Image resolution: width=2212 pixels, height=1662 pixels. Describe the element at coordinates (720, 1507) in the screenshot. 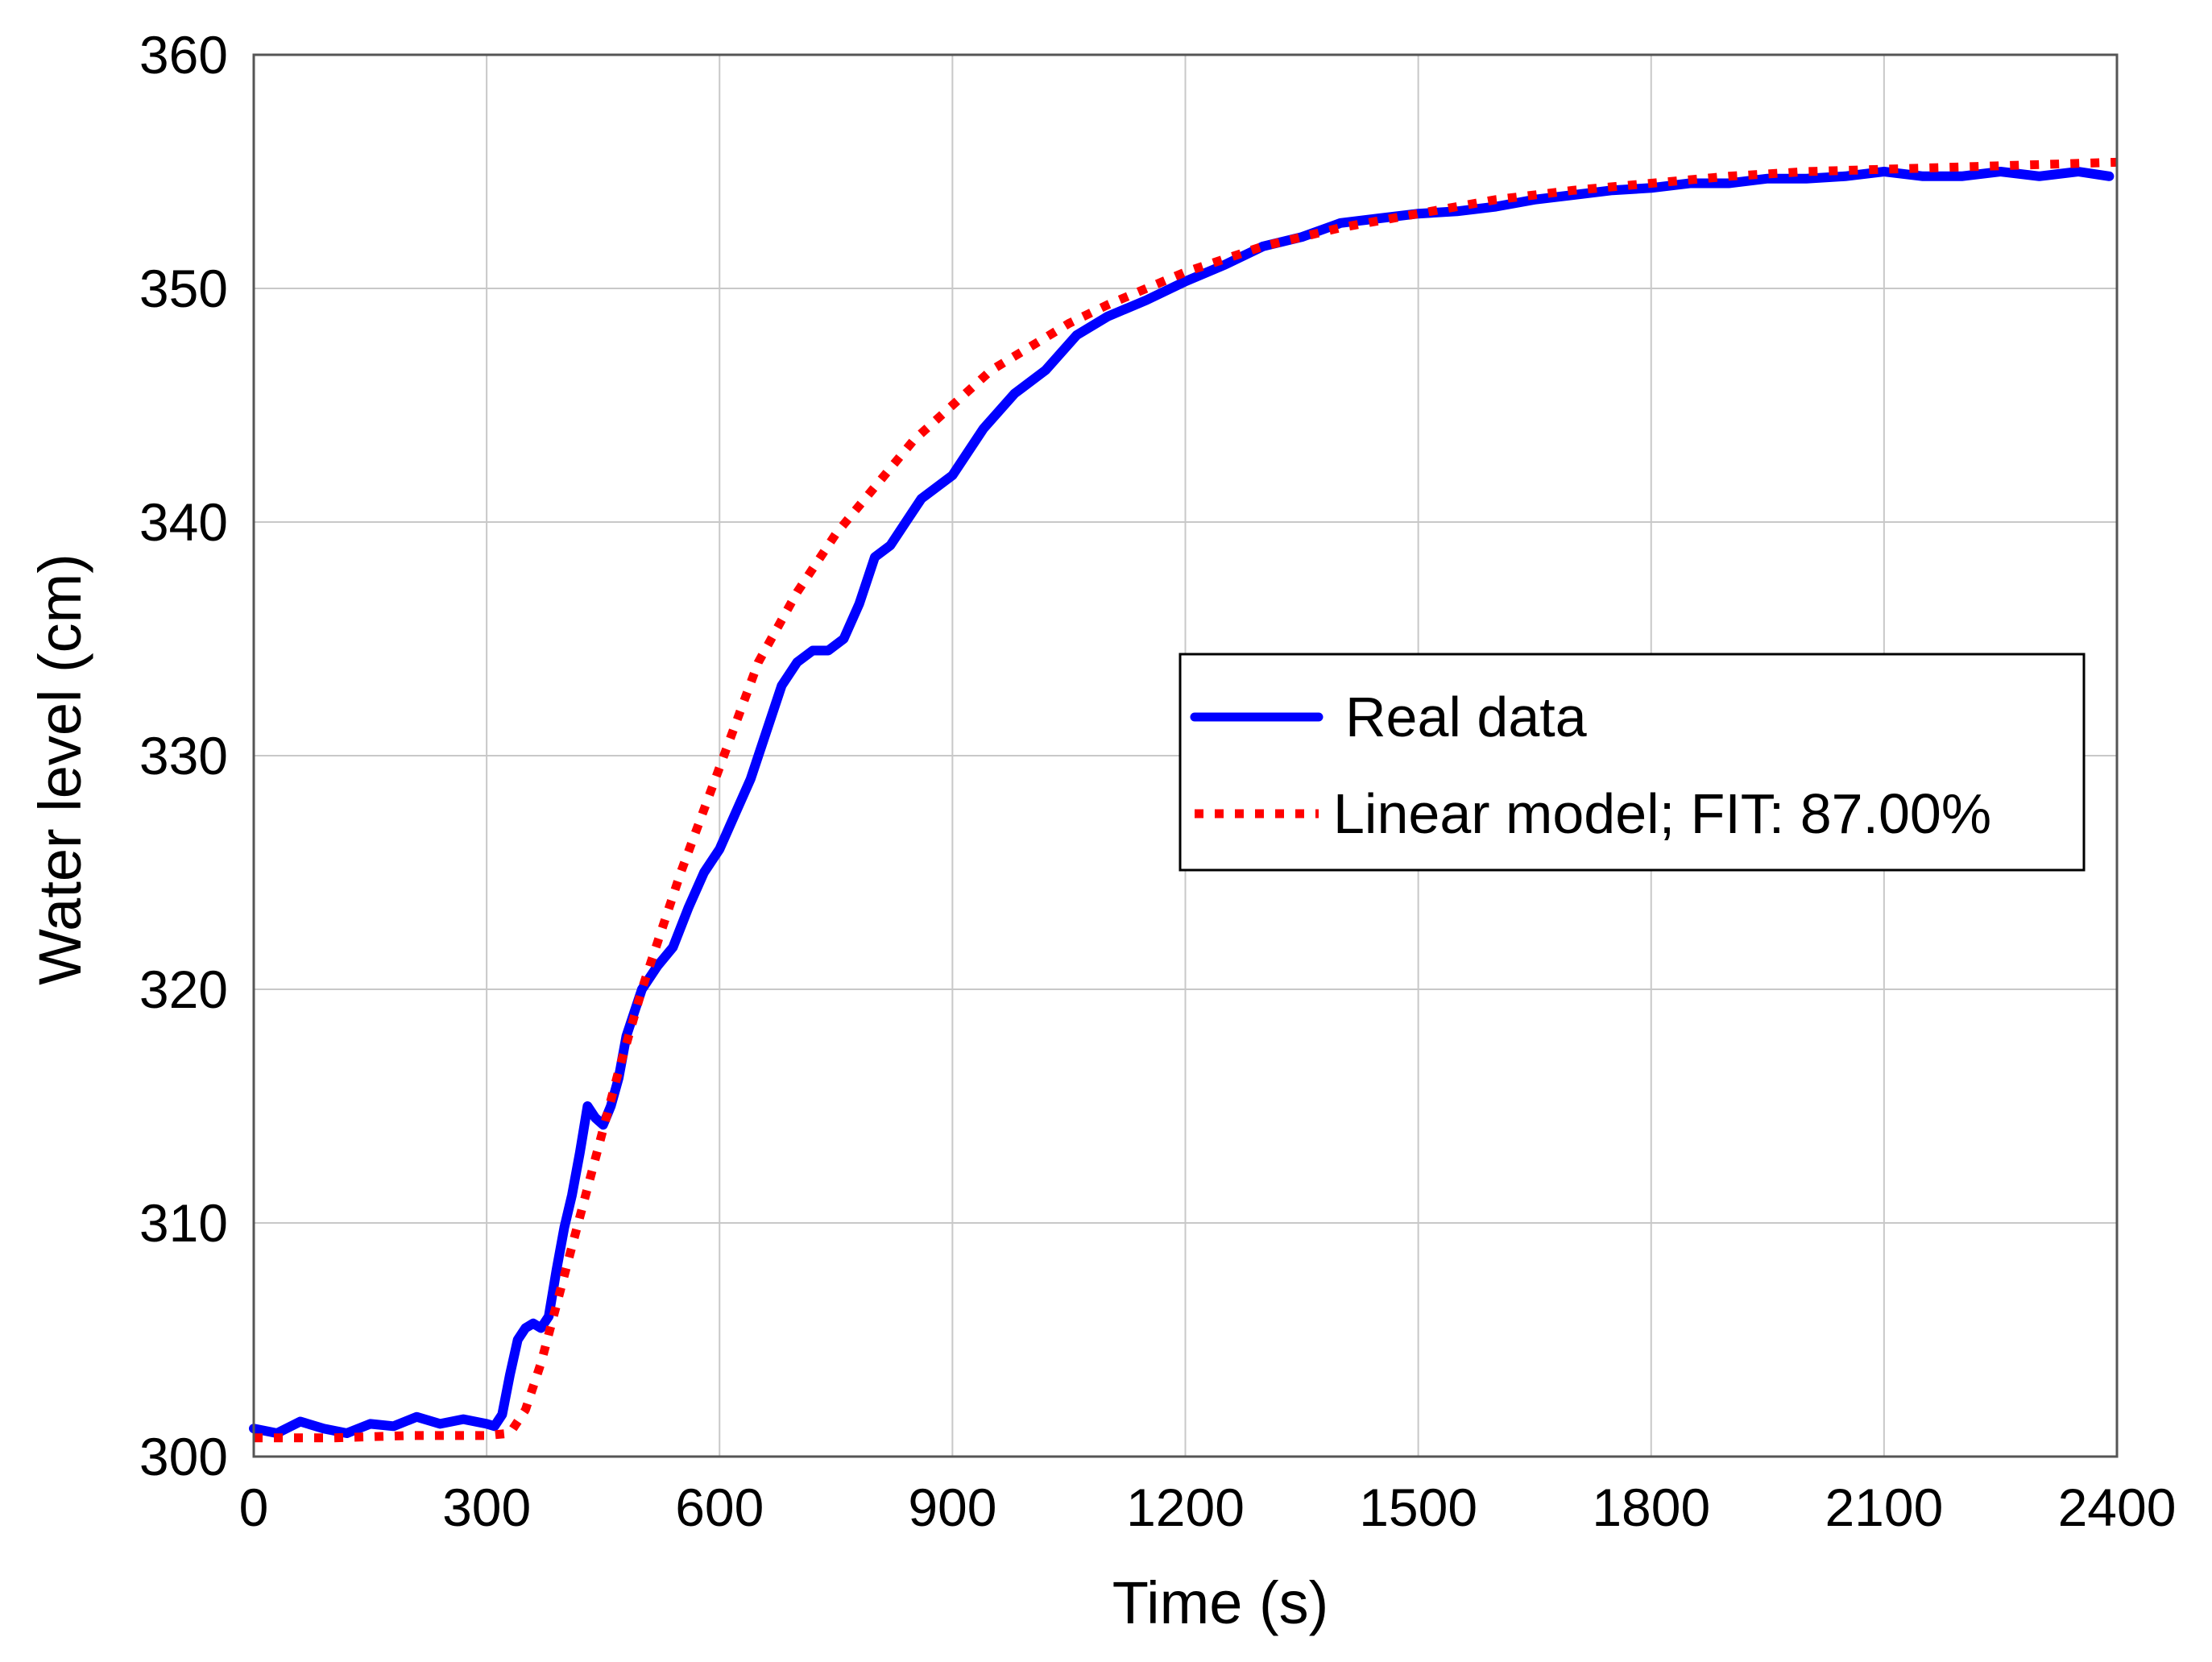

I see `x-tick-label: 600` at that location.